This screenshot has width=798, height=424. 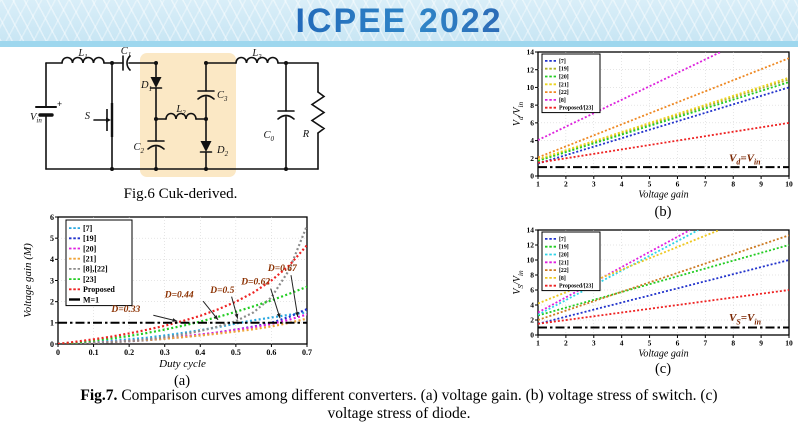 I want to click on label-C3: C3, so click(x=222, y=96).